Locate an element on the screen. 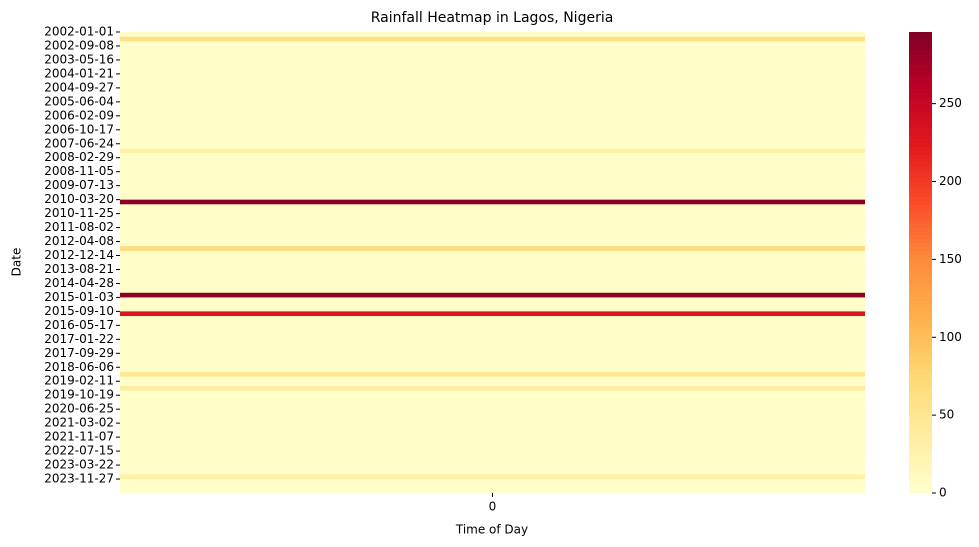 This screenshot has height=547, width=979. y-tick-label: 2019-10-19 is located at coordinates (79, 395).